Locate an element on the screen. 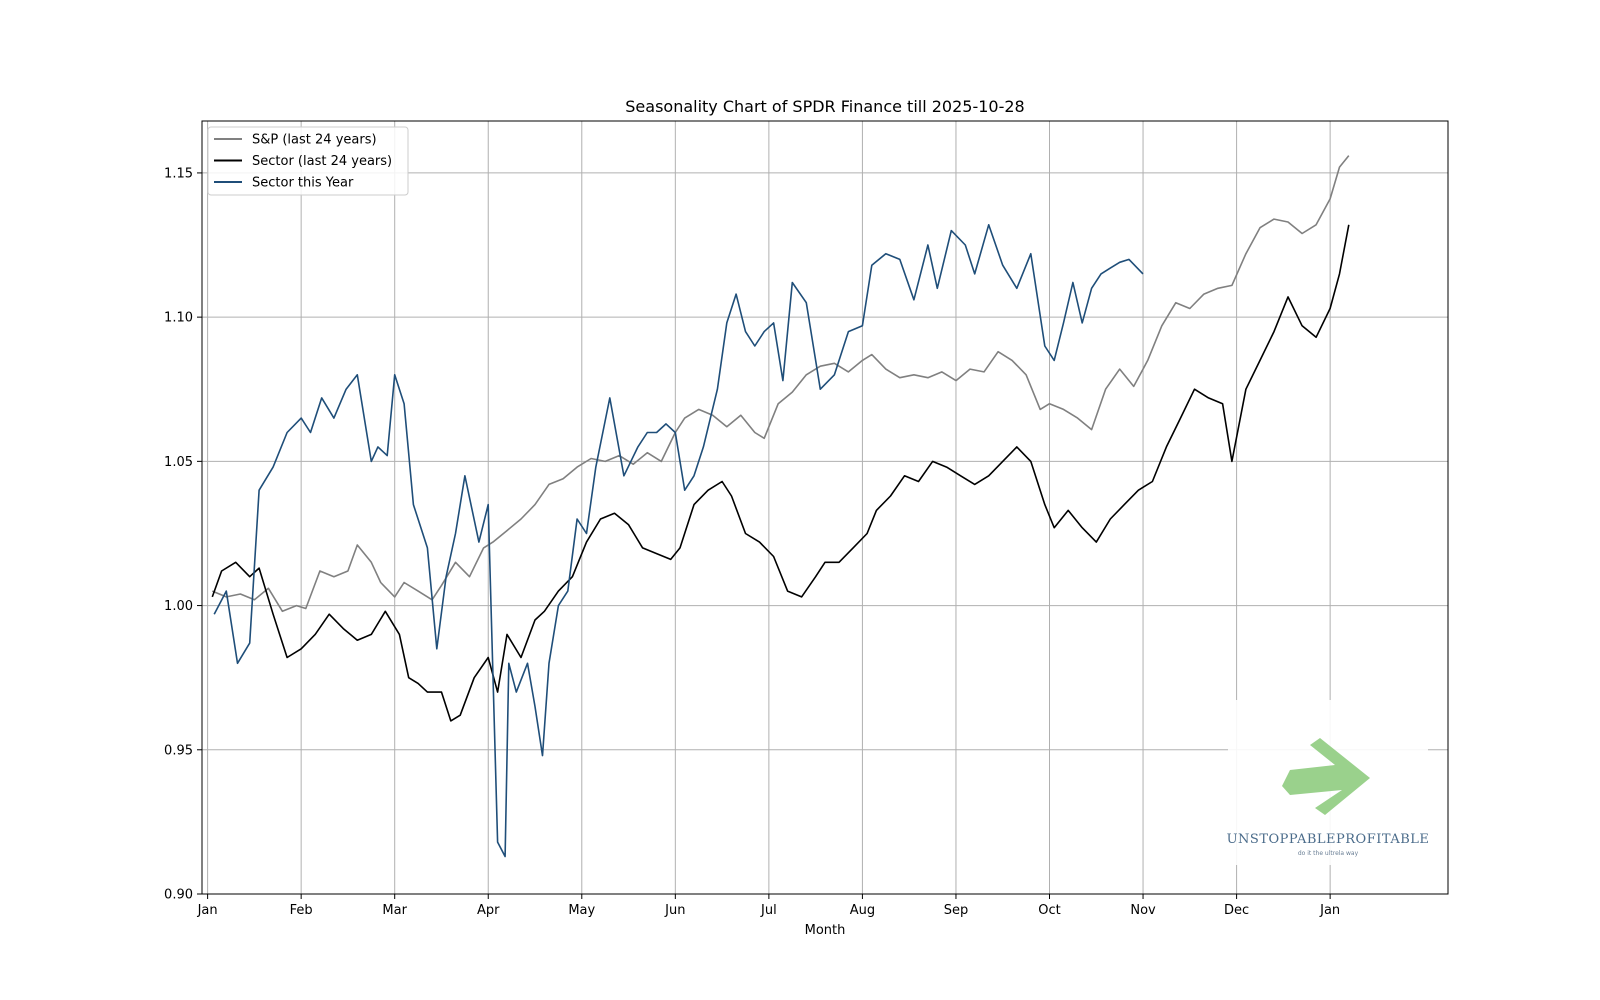  watermark-brand: UNSTOPPABLEPROFITABLE is located at coordinates (1328, 839).